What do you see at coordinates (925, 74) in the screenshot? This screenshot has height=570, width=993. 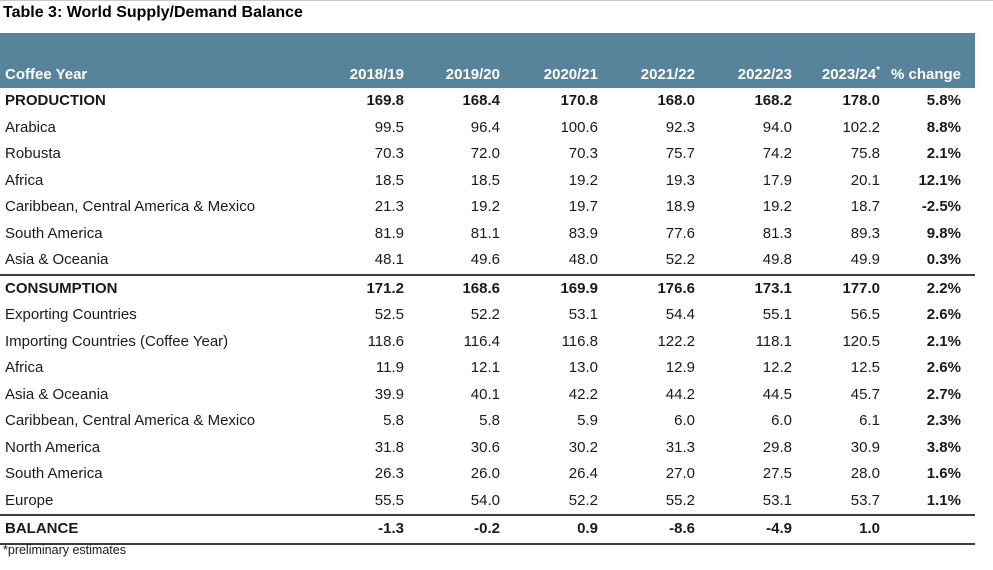 I see `column-header-label: % change` at bounding box center [925, 74].